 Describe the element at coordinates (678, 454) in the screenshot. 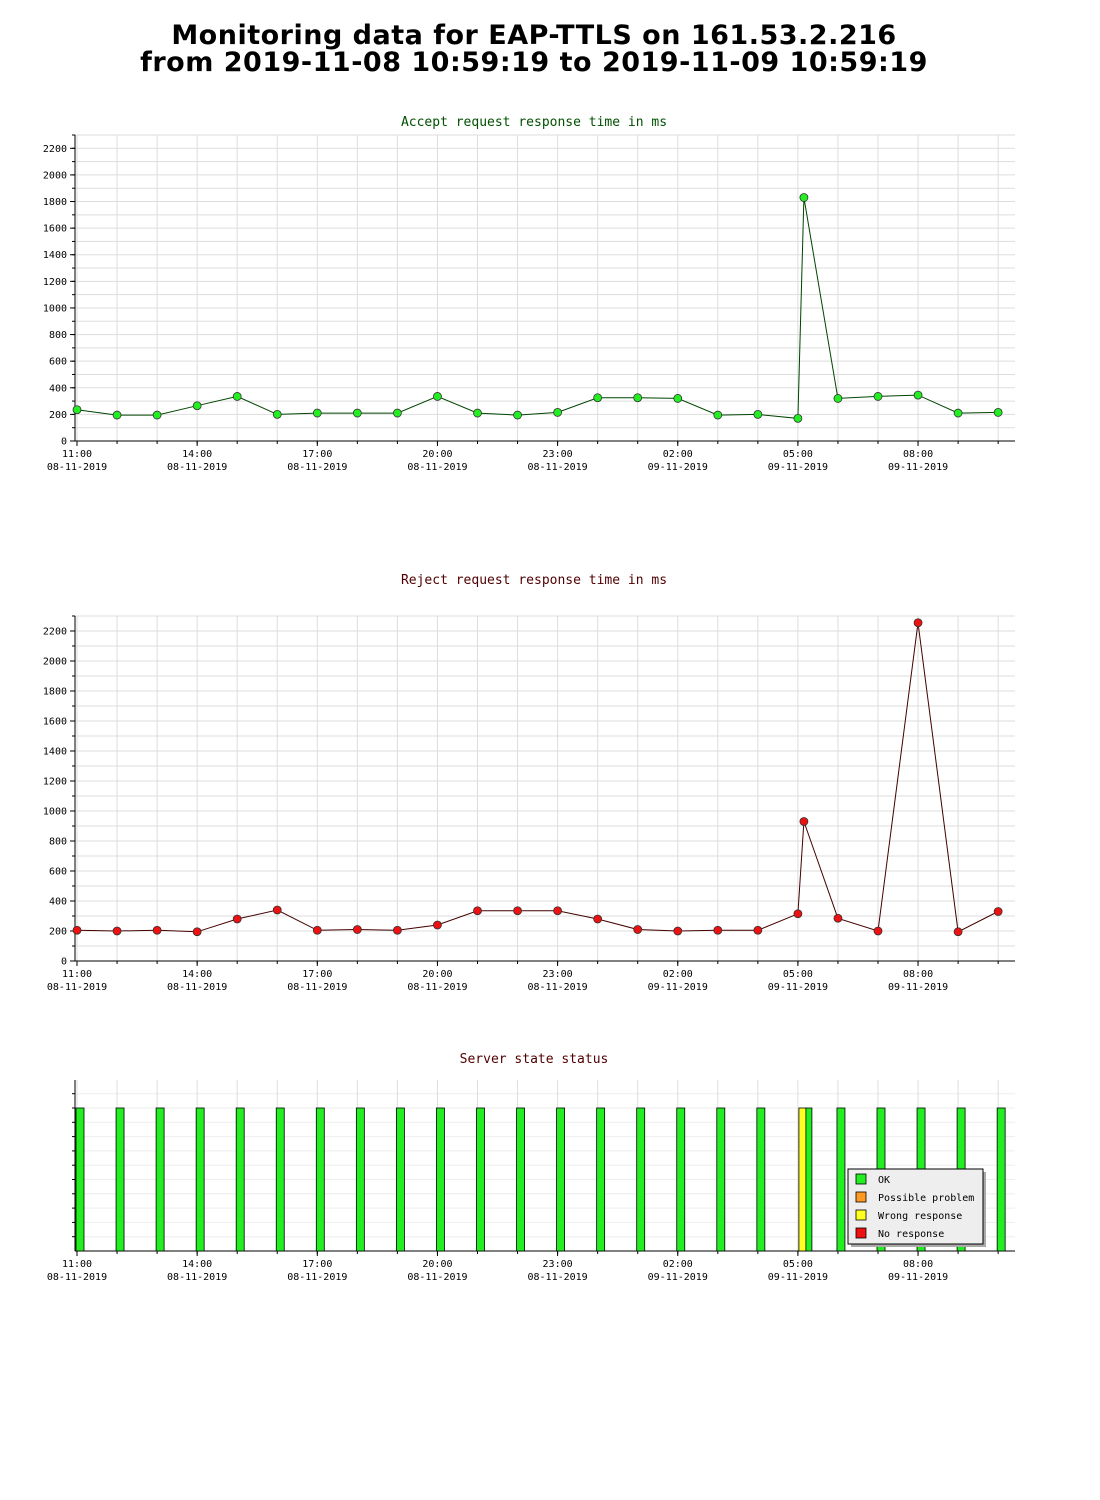

I see `accept-x-tick-time: 02:00` at that location.